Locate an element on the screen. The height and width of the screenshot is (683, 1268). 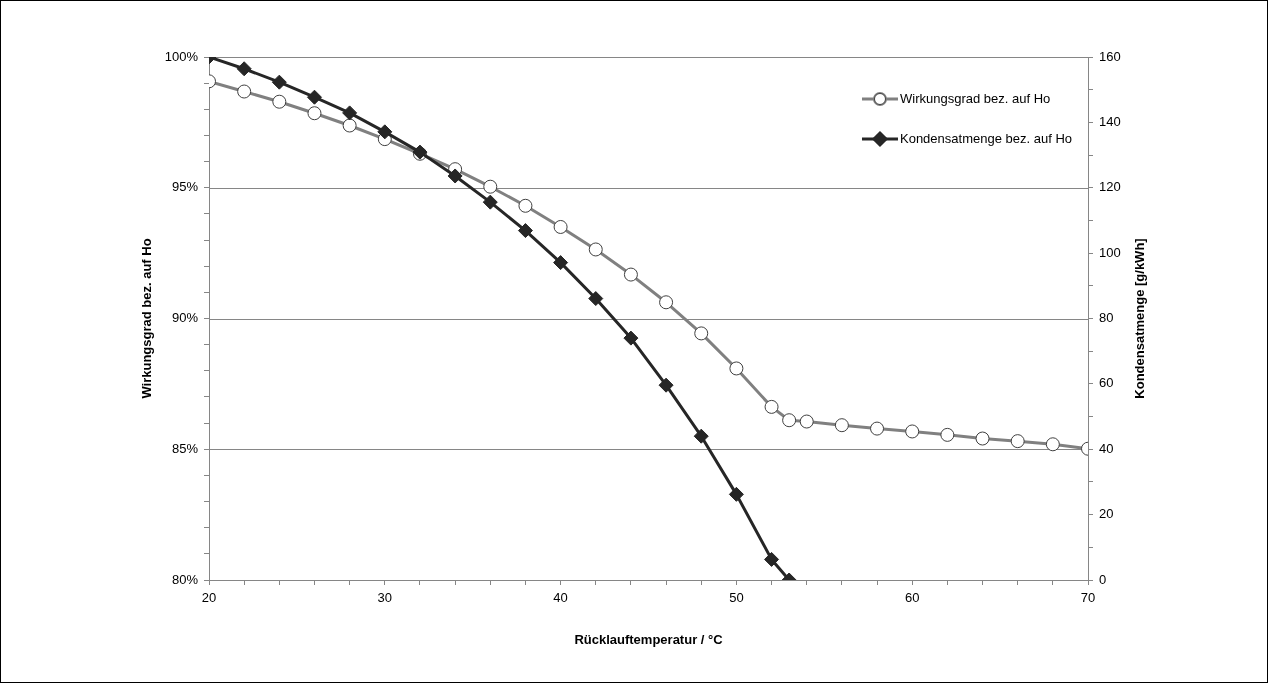
x-tick-label: 20 is located at coordinates (209, 598).